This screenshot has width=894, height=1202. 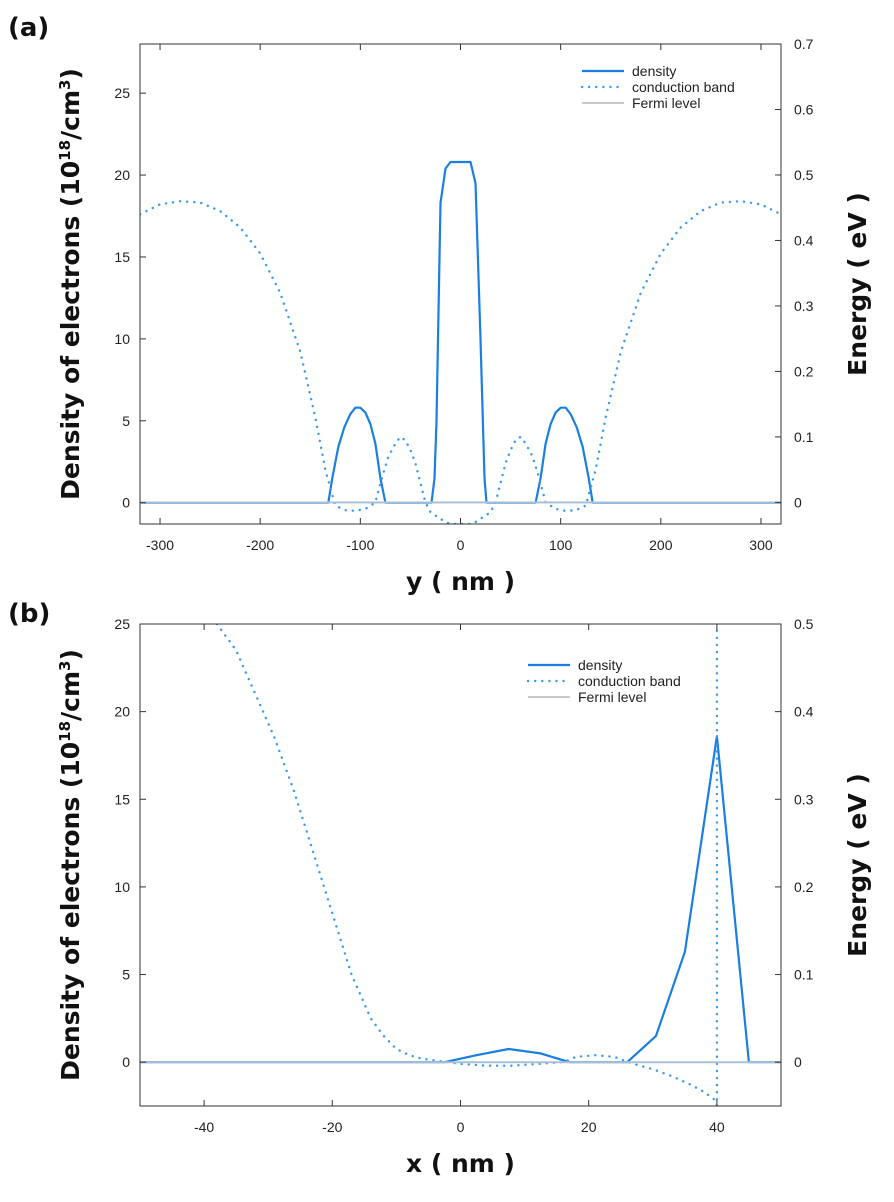 What do you see at coordinates (717, 1127) in the screenshot?
I see `x-tick-label: 40` at bounding box center [717, 1127].